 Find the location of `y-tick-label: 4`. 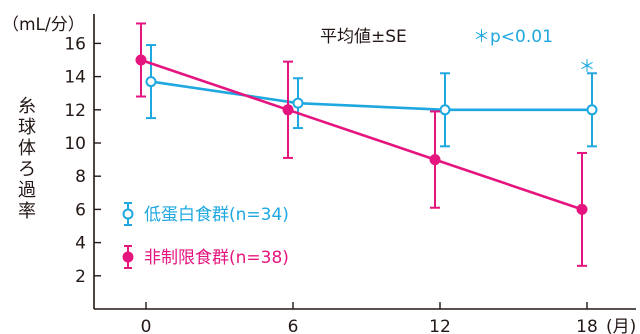

y-tick-label: 4 is located at coordinates (80, 244).